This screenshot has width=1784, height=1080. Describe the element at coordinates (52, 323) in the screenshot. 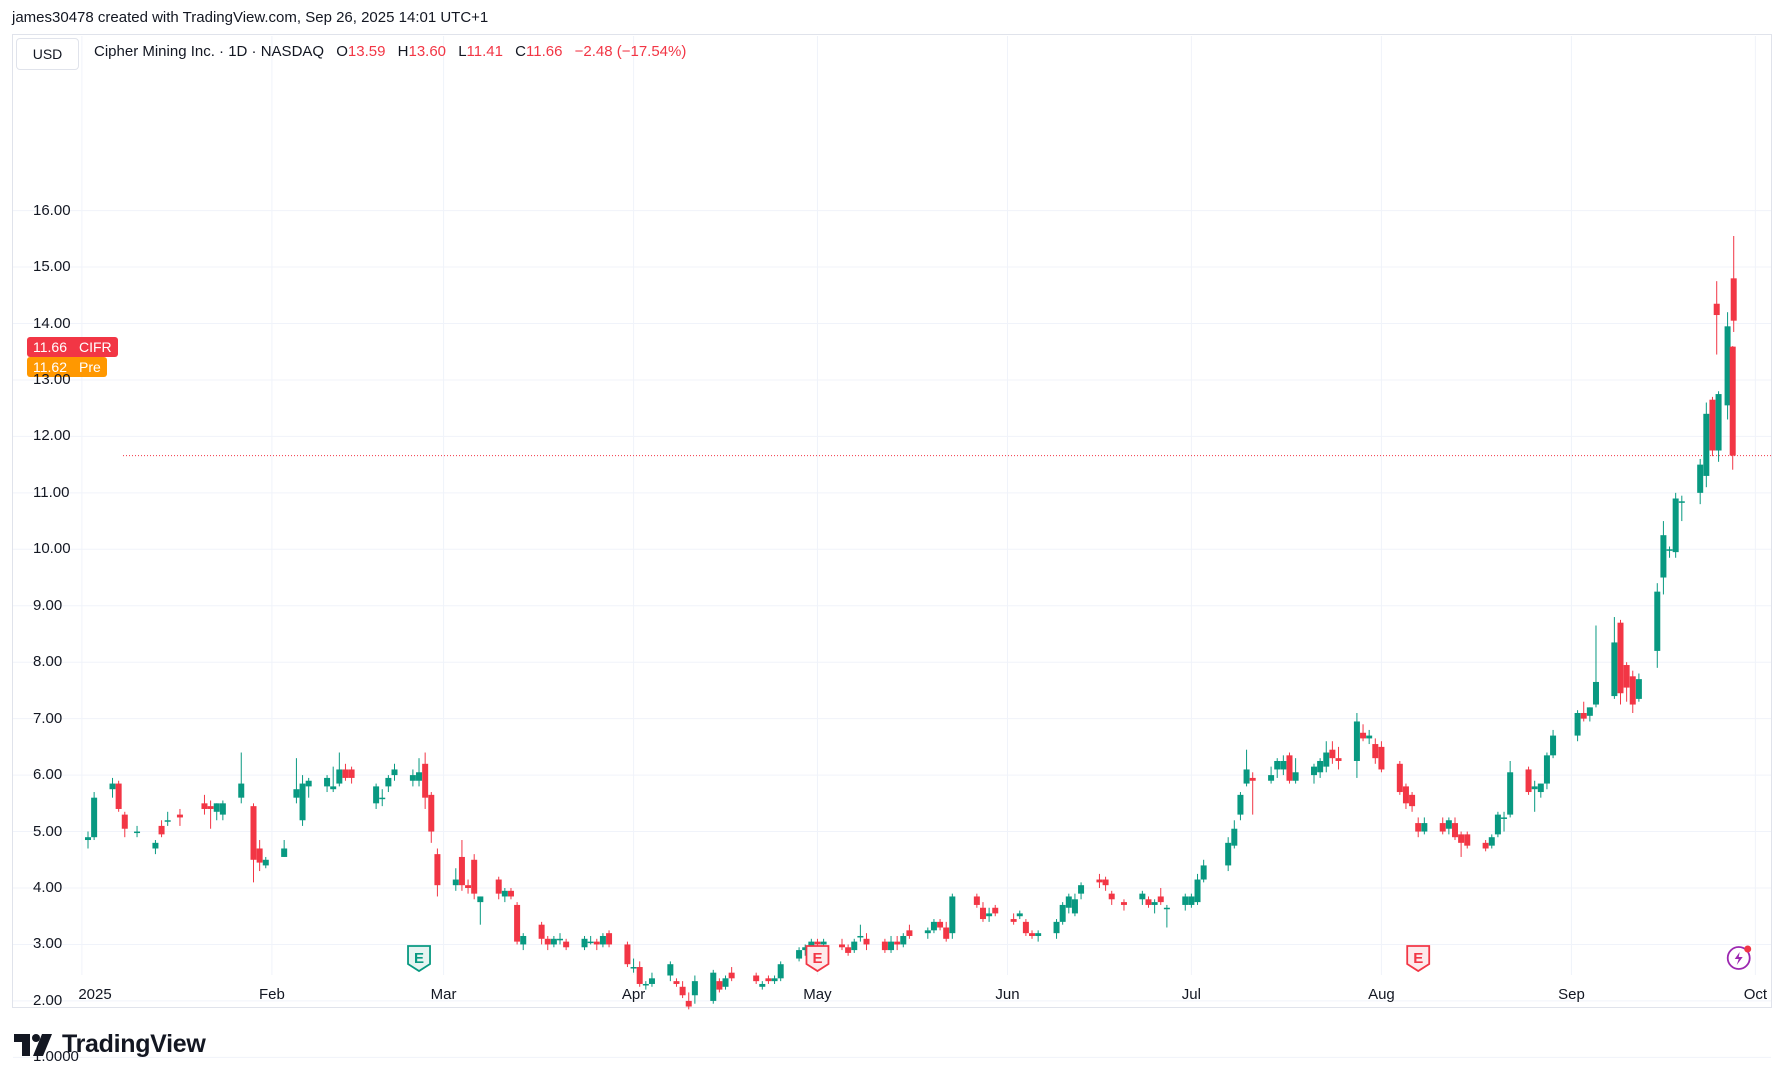

I see `y-axis-tick-label: 14.00` at that location.